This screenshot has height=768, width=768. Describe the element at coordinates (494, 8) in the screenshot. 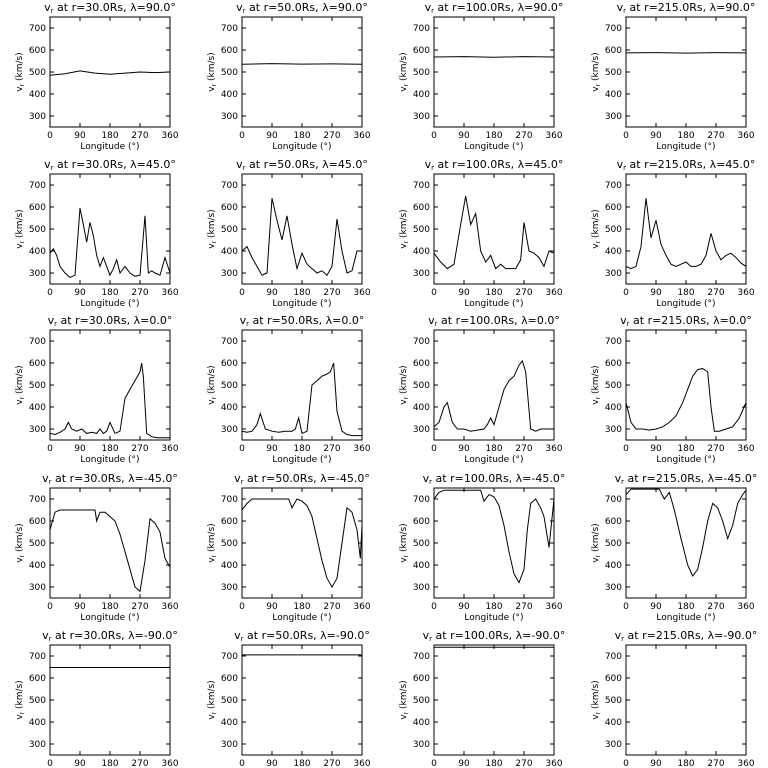

I see `panel-title: vr at r=100.0Rs, λ=90.0°` at that location.